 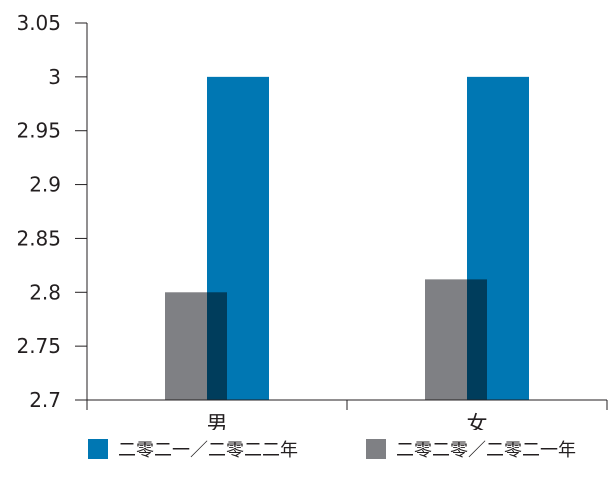 I want to click on y-tick-label: 3, so click(x=54, y=77).